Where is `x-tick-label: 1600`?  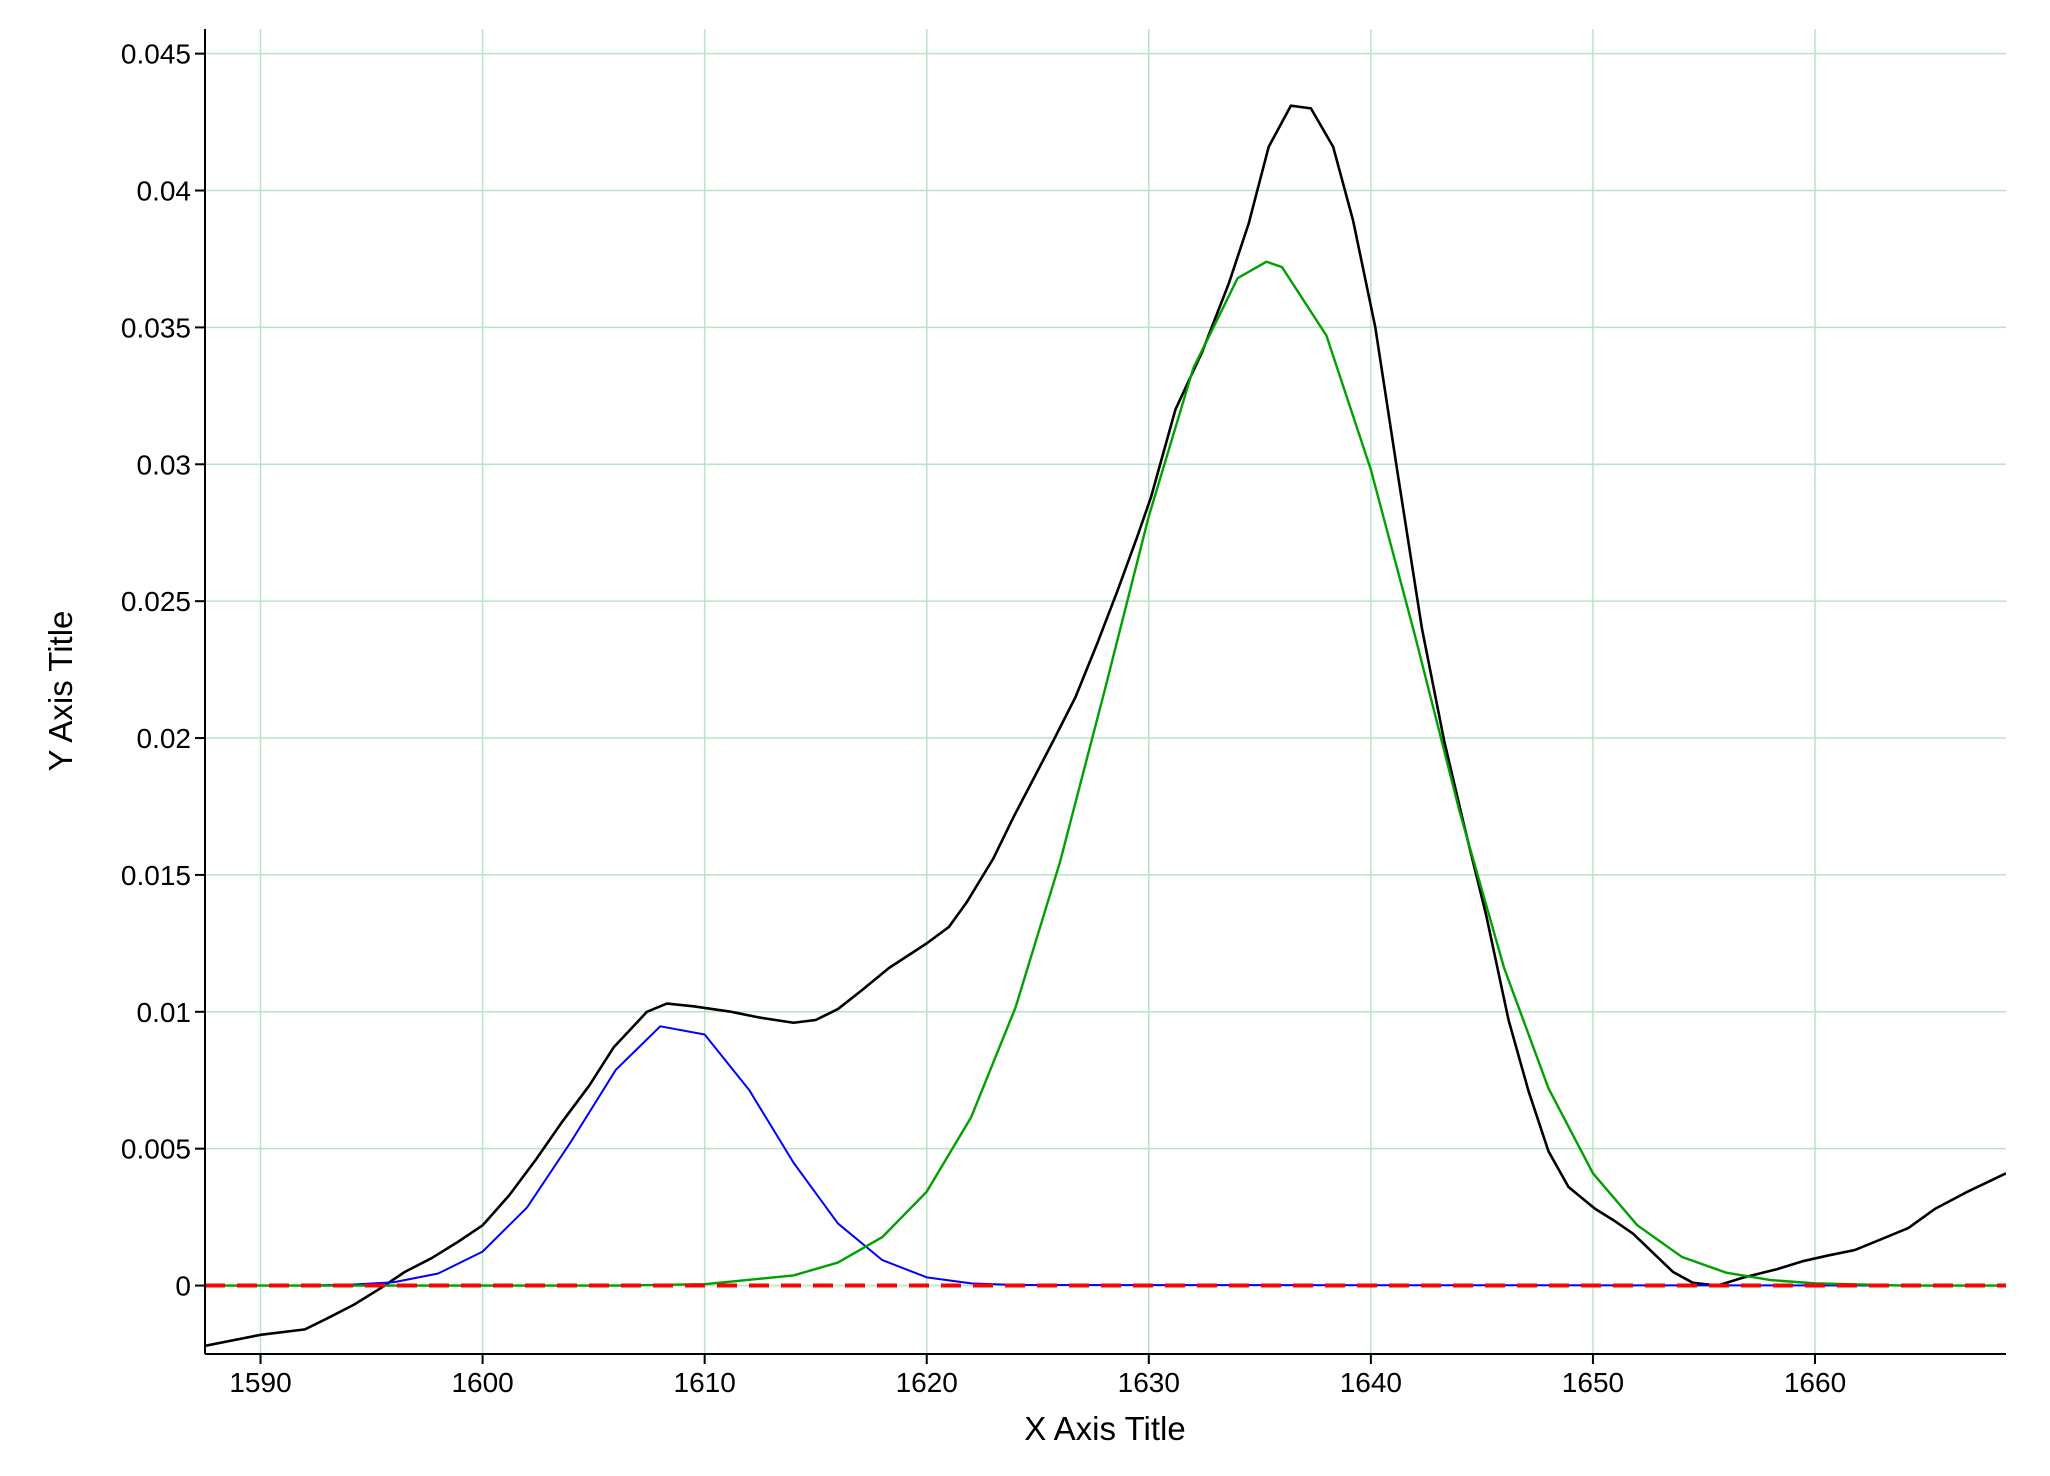
x-tick-label: 1600 is located at coordinates (482, 1382).